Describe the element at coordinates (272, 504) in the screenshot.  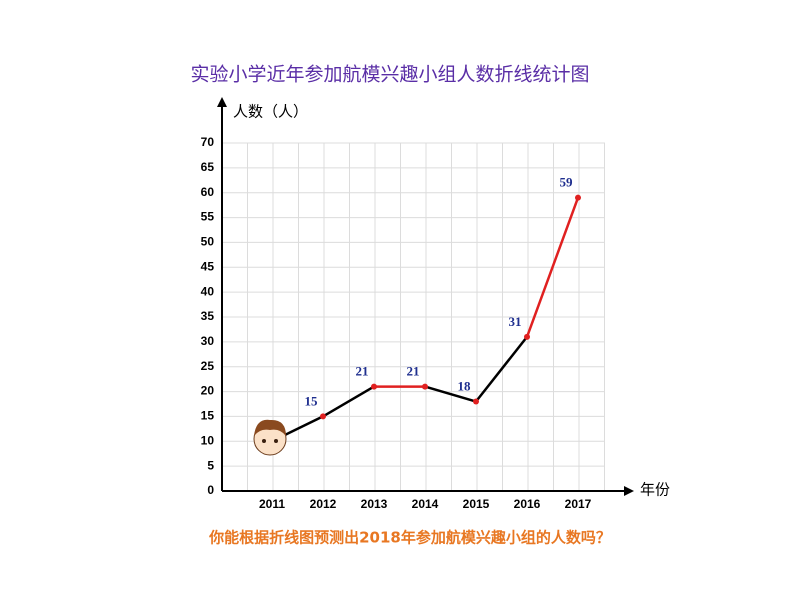
I see `x-tick-label: 2011` at that location.